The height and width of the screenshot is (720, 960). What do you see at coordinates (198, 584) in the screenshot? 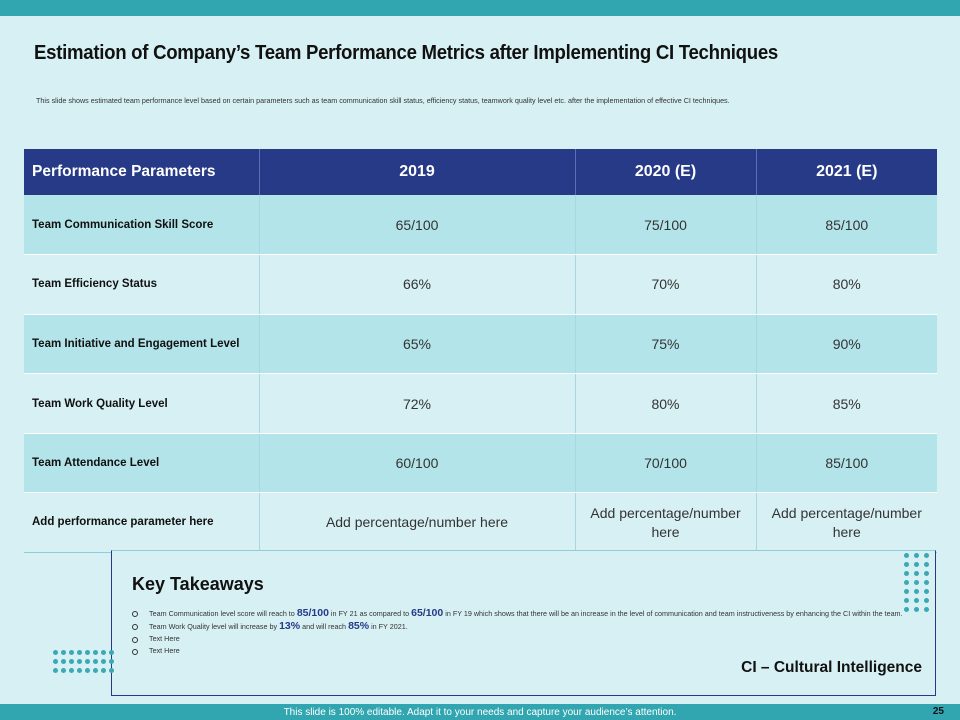
I see `key-takeaways-title: Key Takeaways` at bounding box center [198, 584].